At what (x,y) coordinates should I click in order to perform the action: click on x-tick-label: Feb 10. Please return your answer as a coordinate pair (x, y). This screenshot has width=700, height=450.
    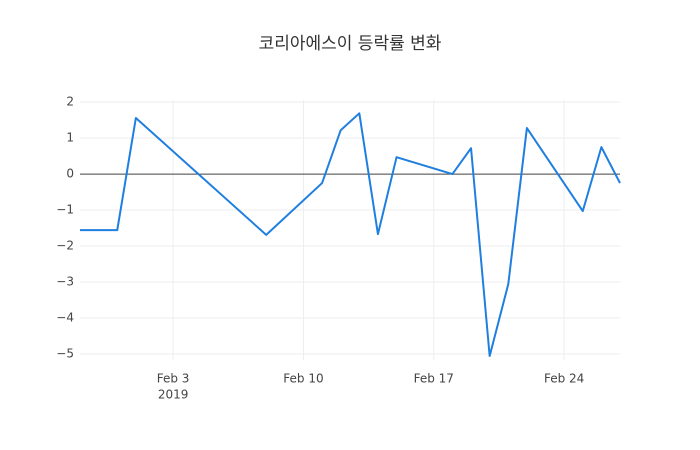
    Looking at the image, I should click on (303, 379).